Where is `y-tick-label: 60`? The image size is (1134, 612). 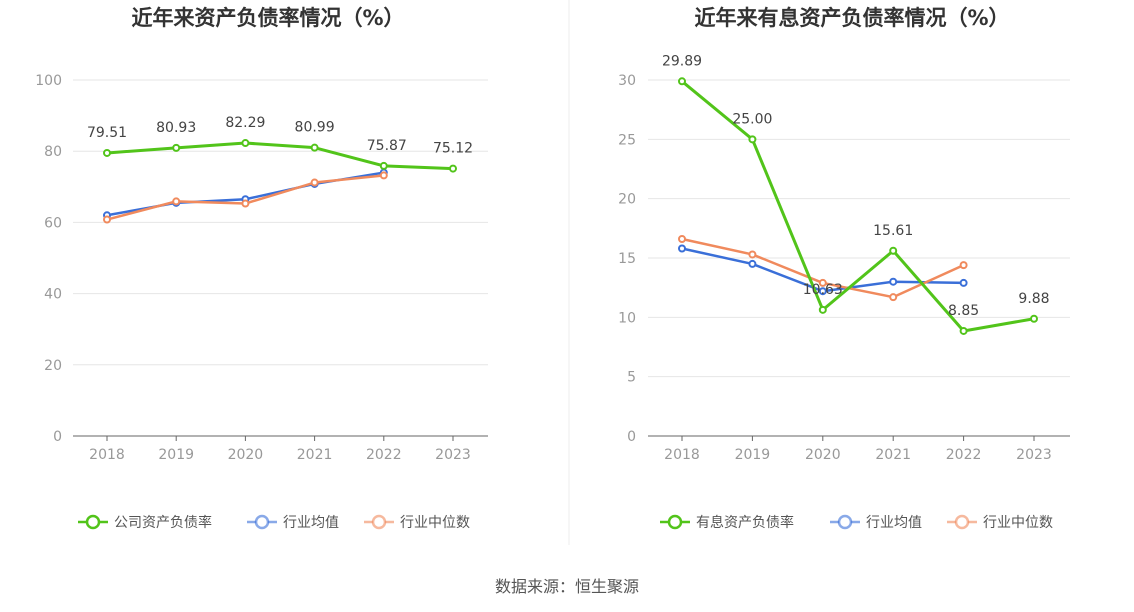 y-tick-label: 60 is located at coordinates (53, 223).